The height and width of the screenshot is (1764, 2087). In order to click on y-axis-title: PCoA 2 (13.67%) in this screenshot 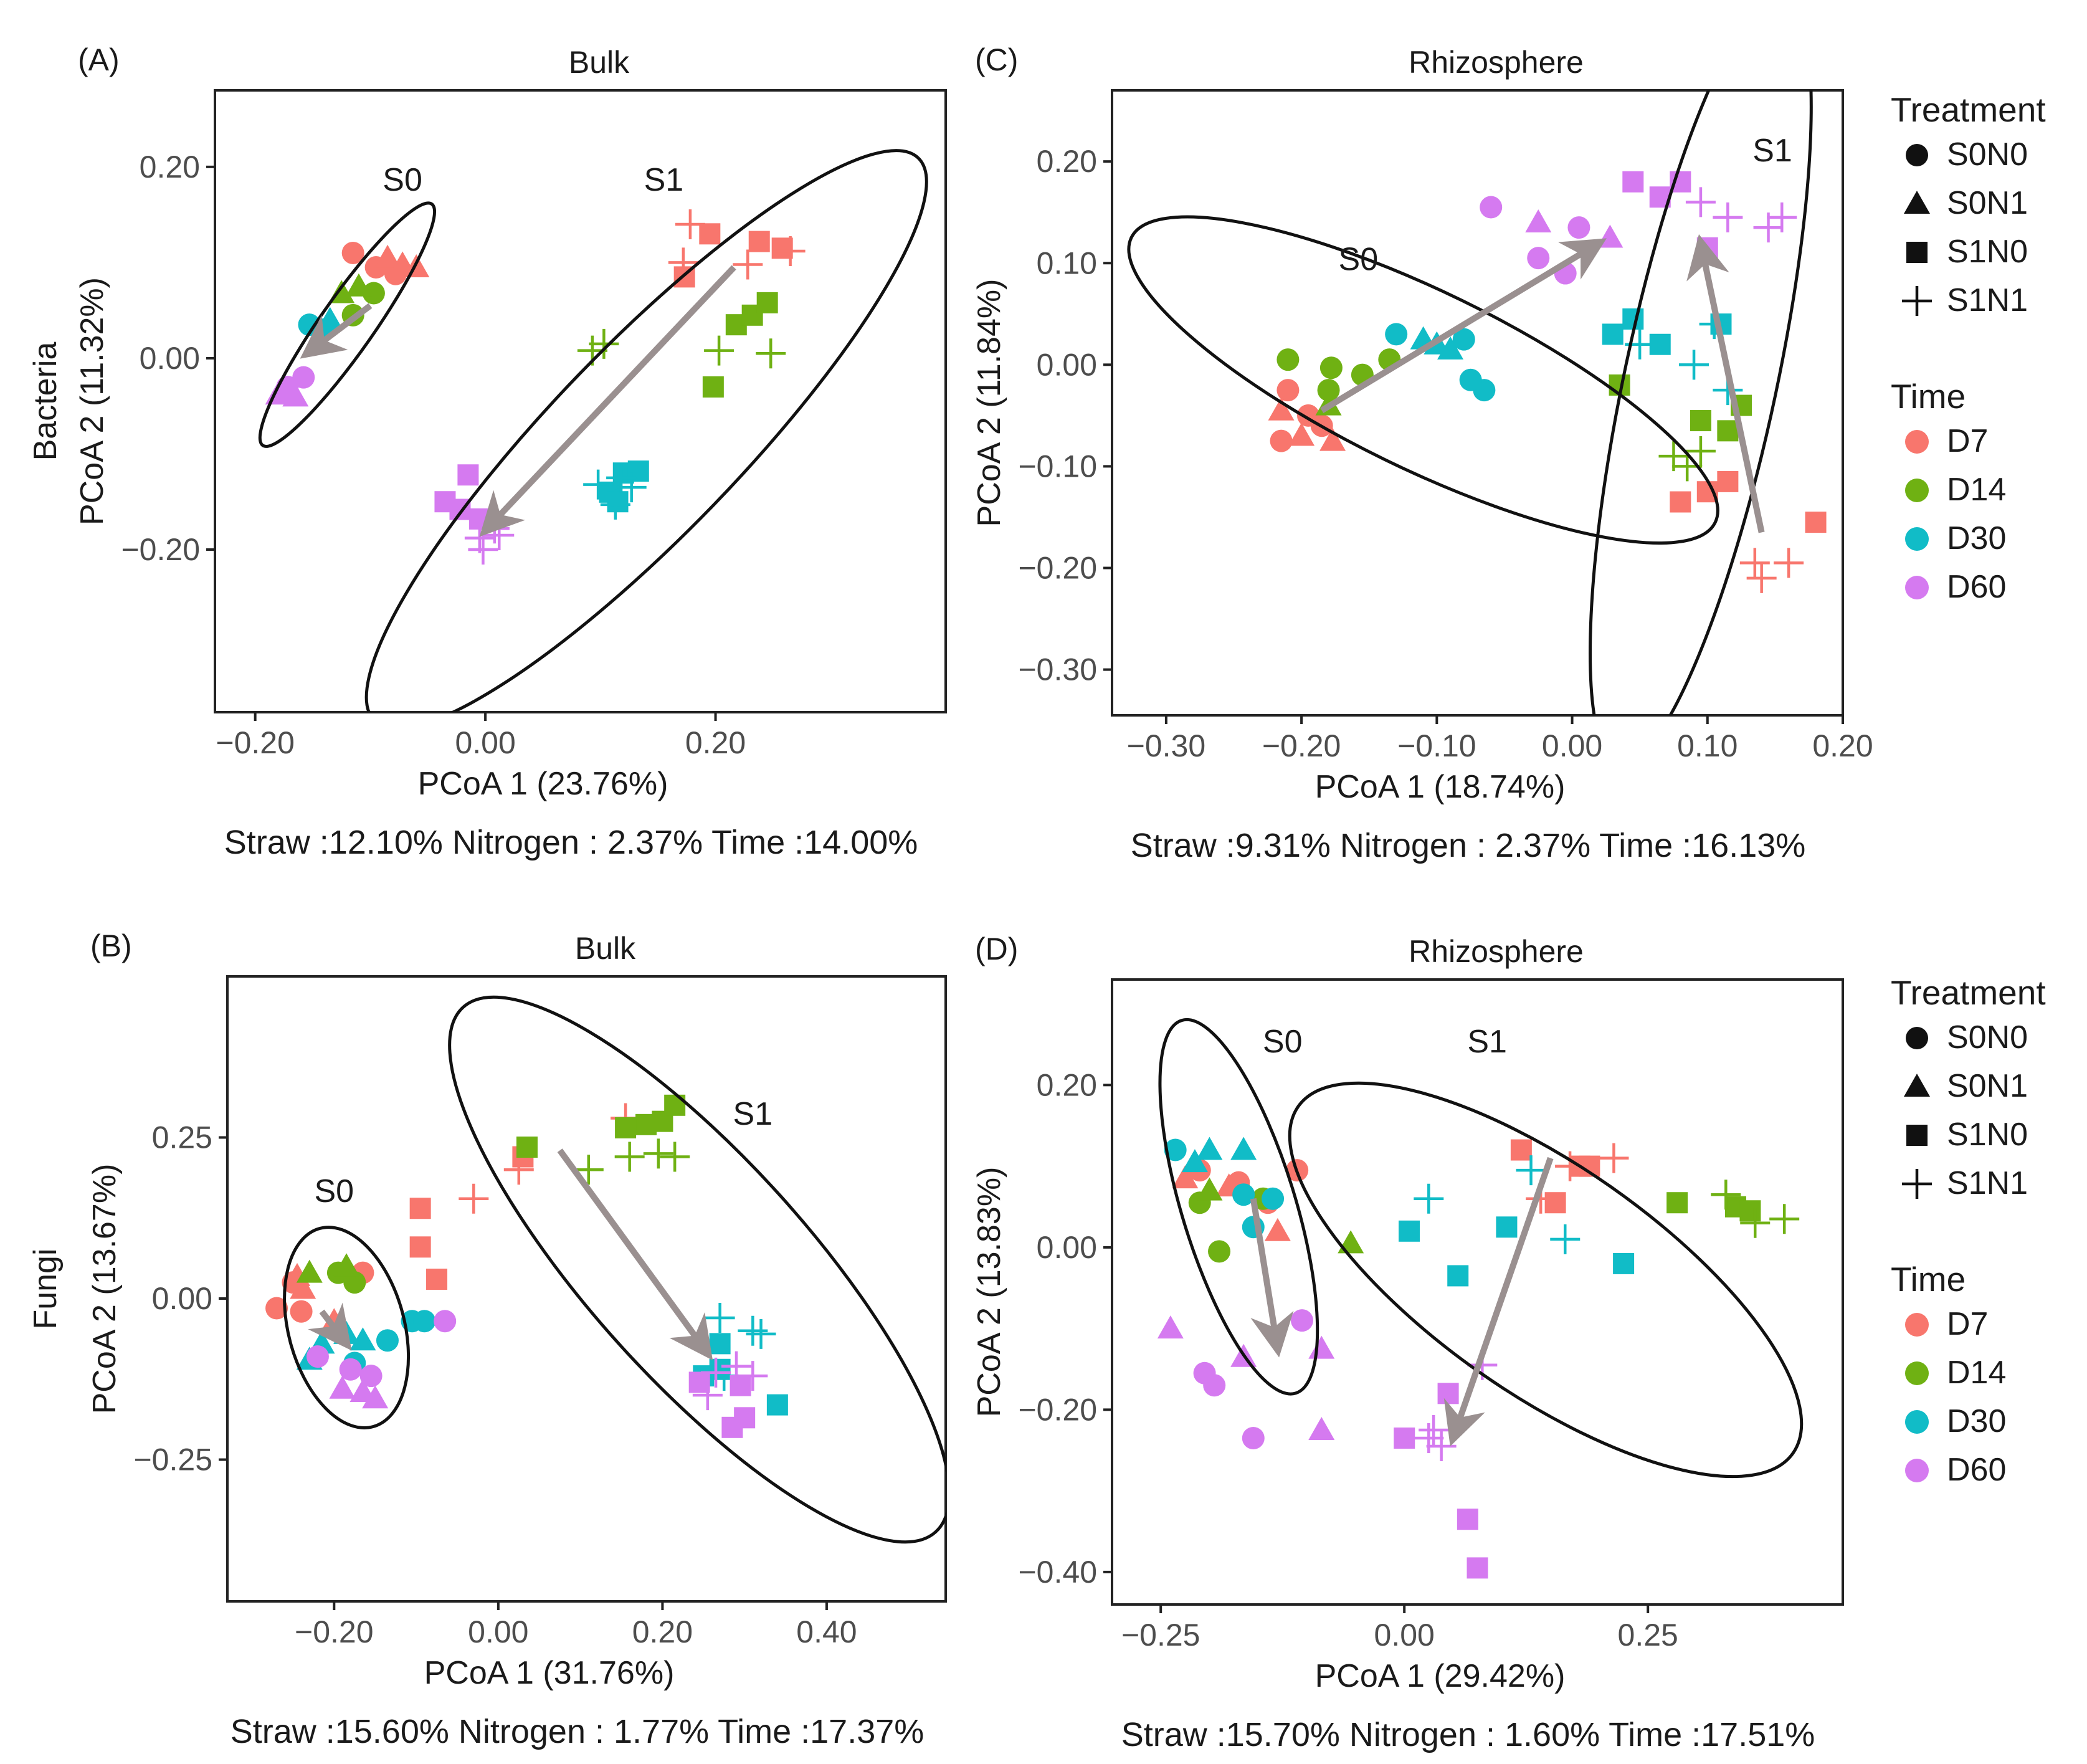, I will do `click(105, 1289)`.